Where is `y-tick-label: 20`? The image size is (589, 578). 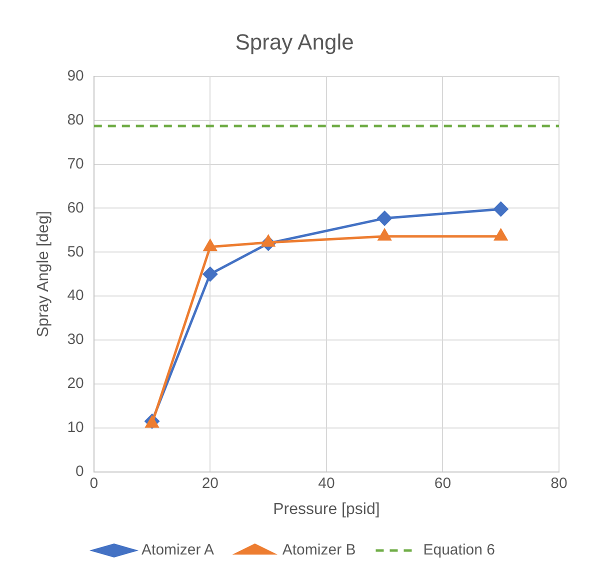
y-tick-label: 20 is located at coordinates (75, 383).